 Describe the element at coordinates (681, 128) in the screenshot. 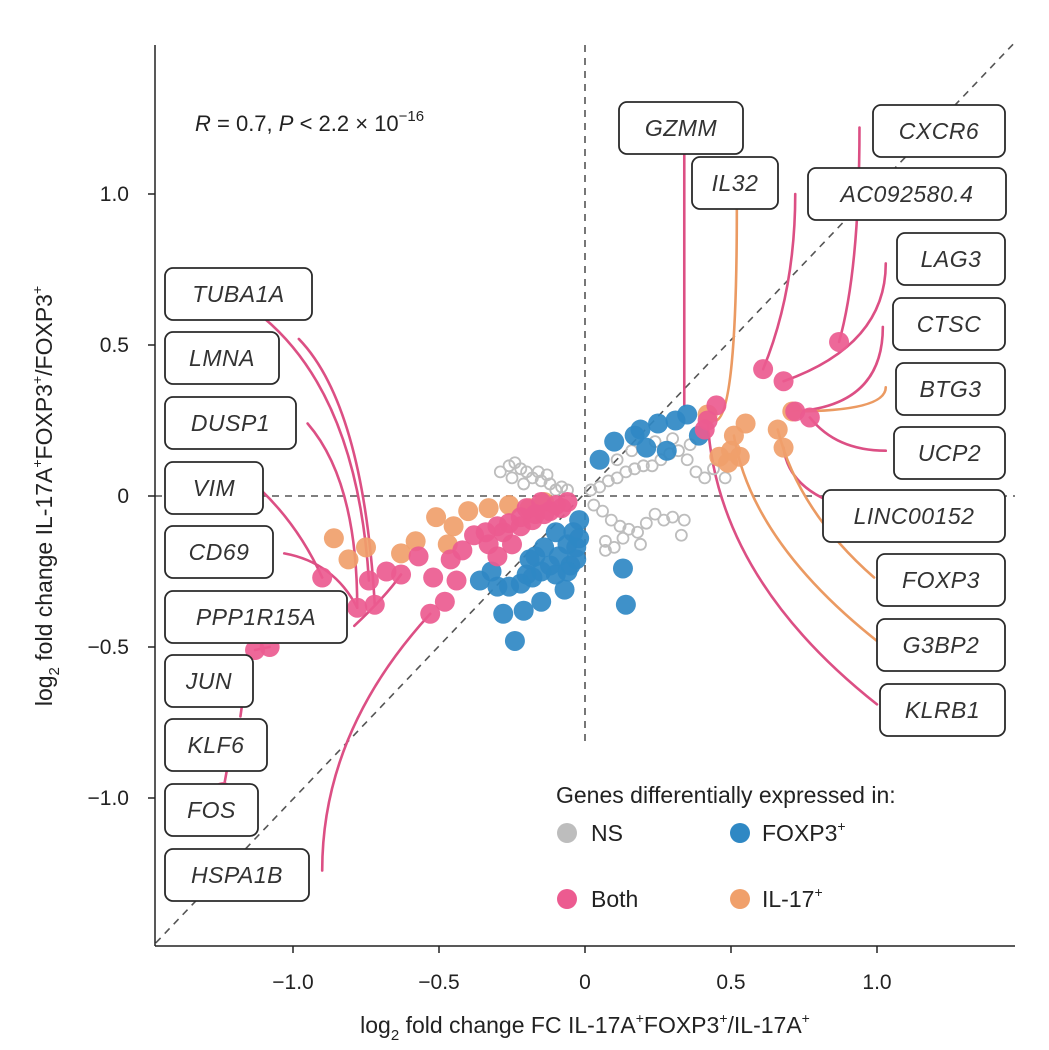

I see `gene-label-text: GZMM` at that location.